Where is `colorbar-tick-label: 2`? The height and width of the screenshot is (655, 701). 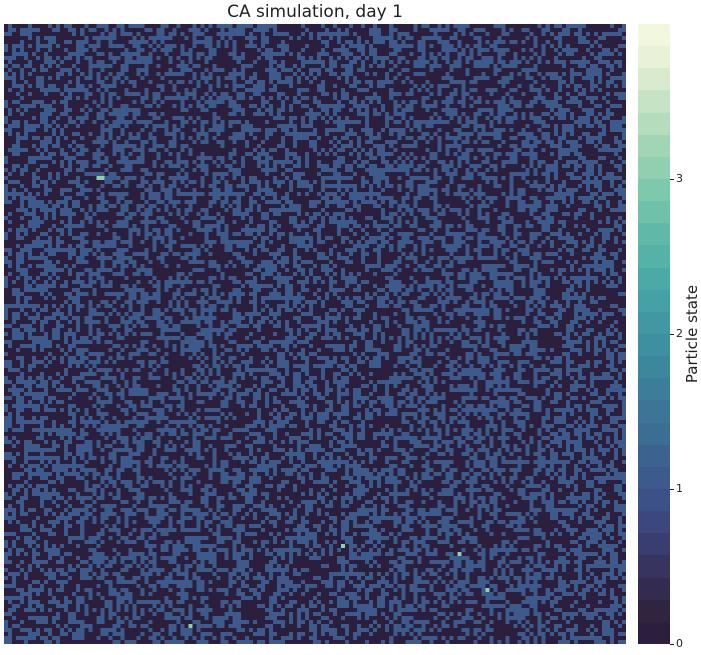 colorbar-tick-label: 2 is located at coordinates (679, 333).